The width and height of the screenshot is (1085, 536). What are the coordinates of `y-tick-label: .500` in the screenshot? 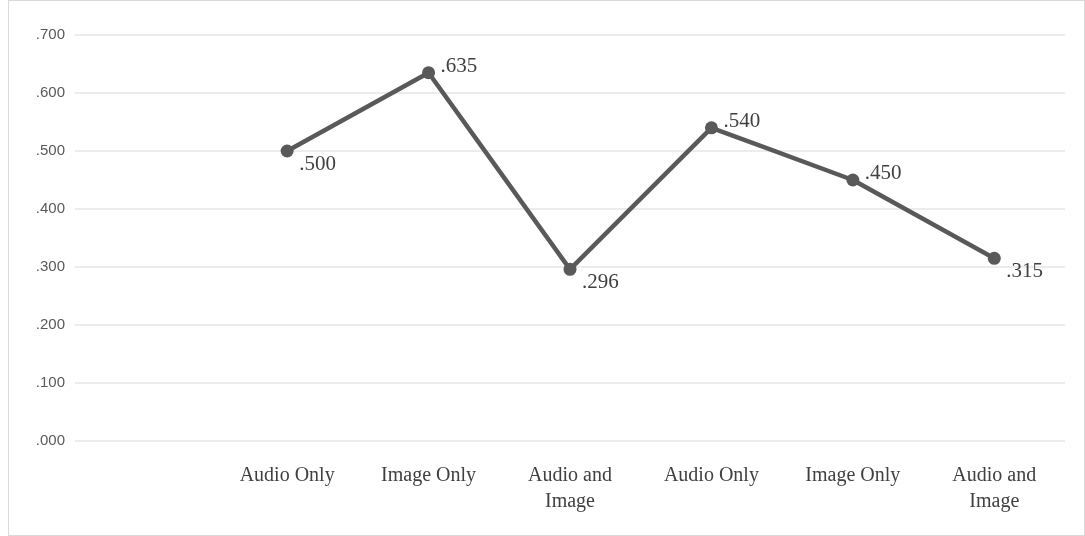 It's located at (50, 149).